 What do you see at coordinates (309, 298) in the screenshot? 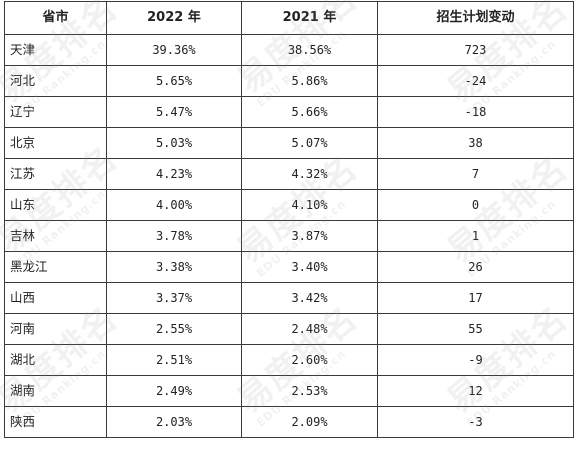
I see `cell-2021: 3.42%` at bounding box center [309, 298].